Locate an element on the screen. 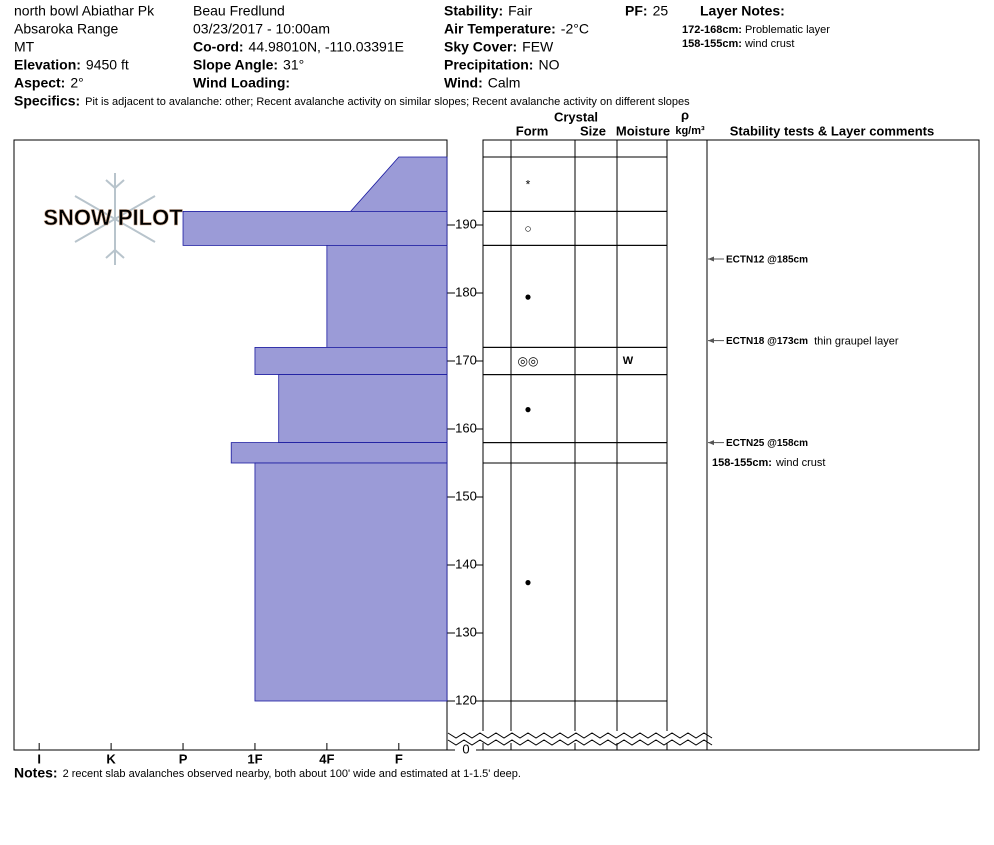 The height and width of the screenshot is (845, 994). y-tick-label: 130 is located at coordinates (466, 631).